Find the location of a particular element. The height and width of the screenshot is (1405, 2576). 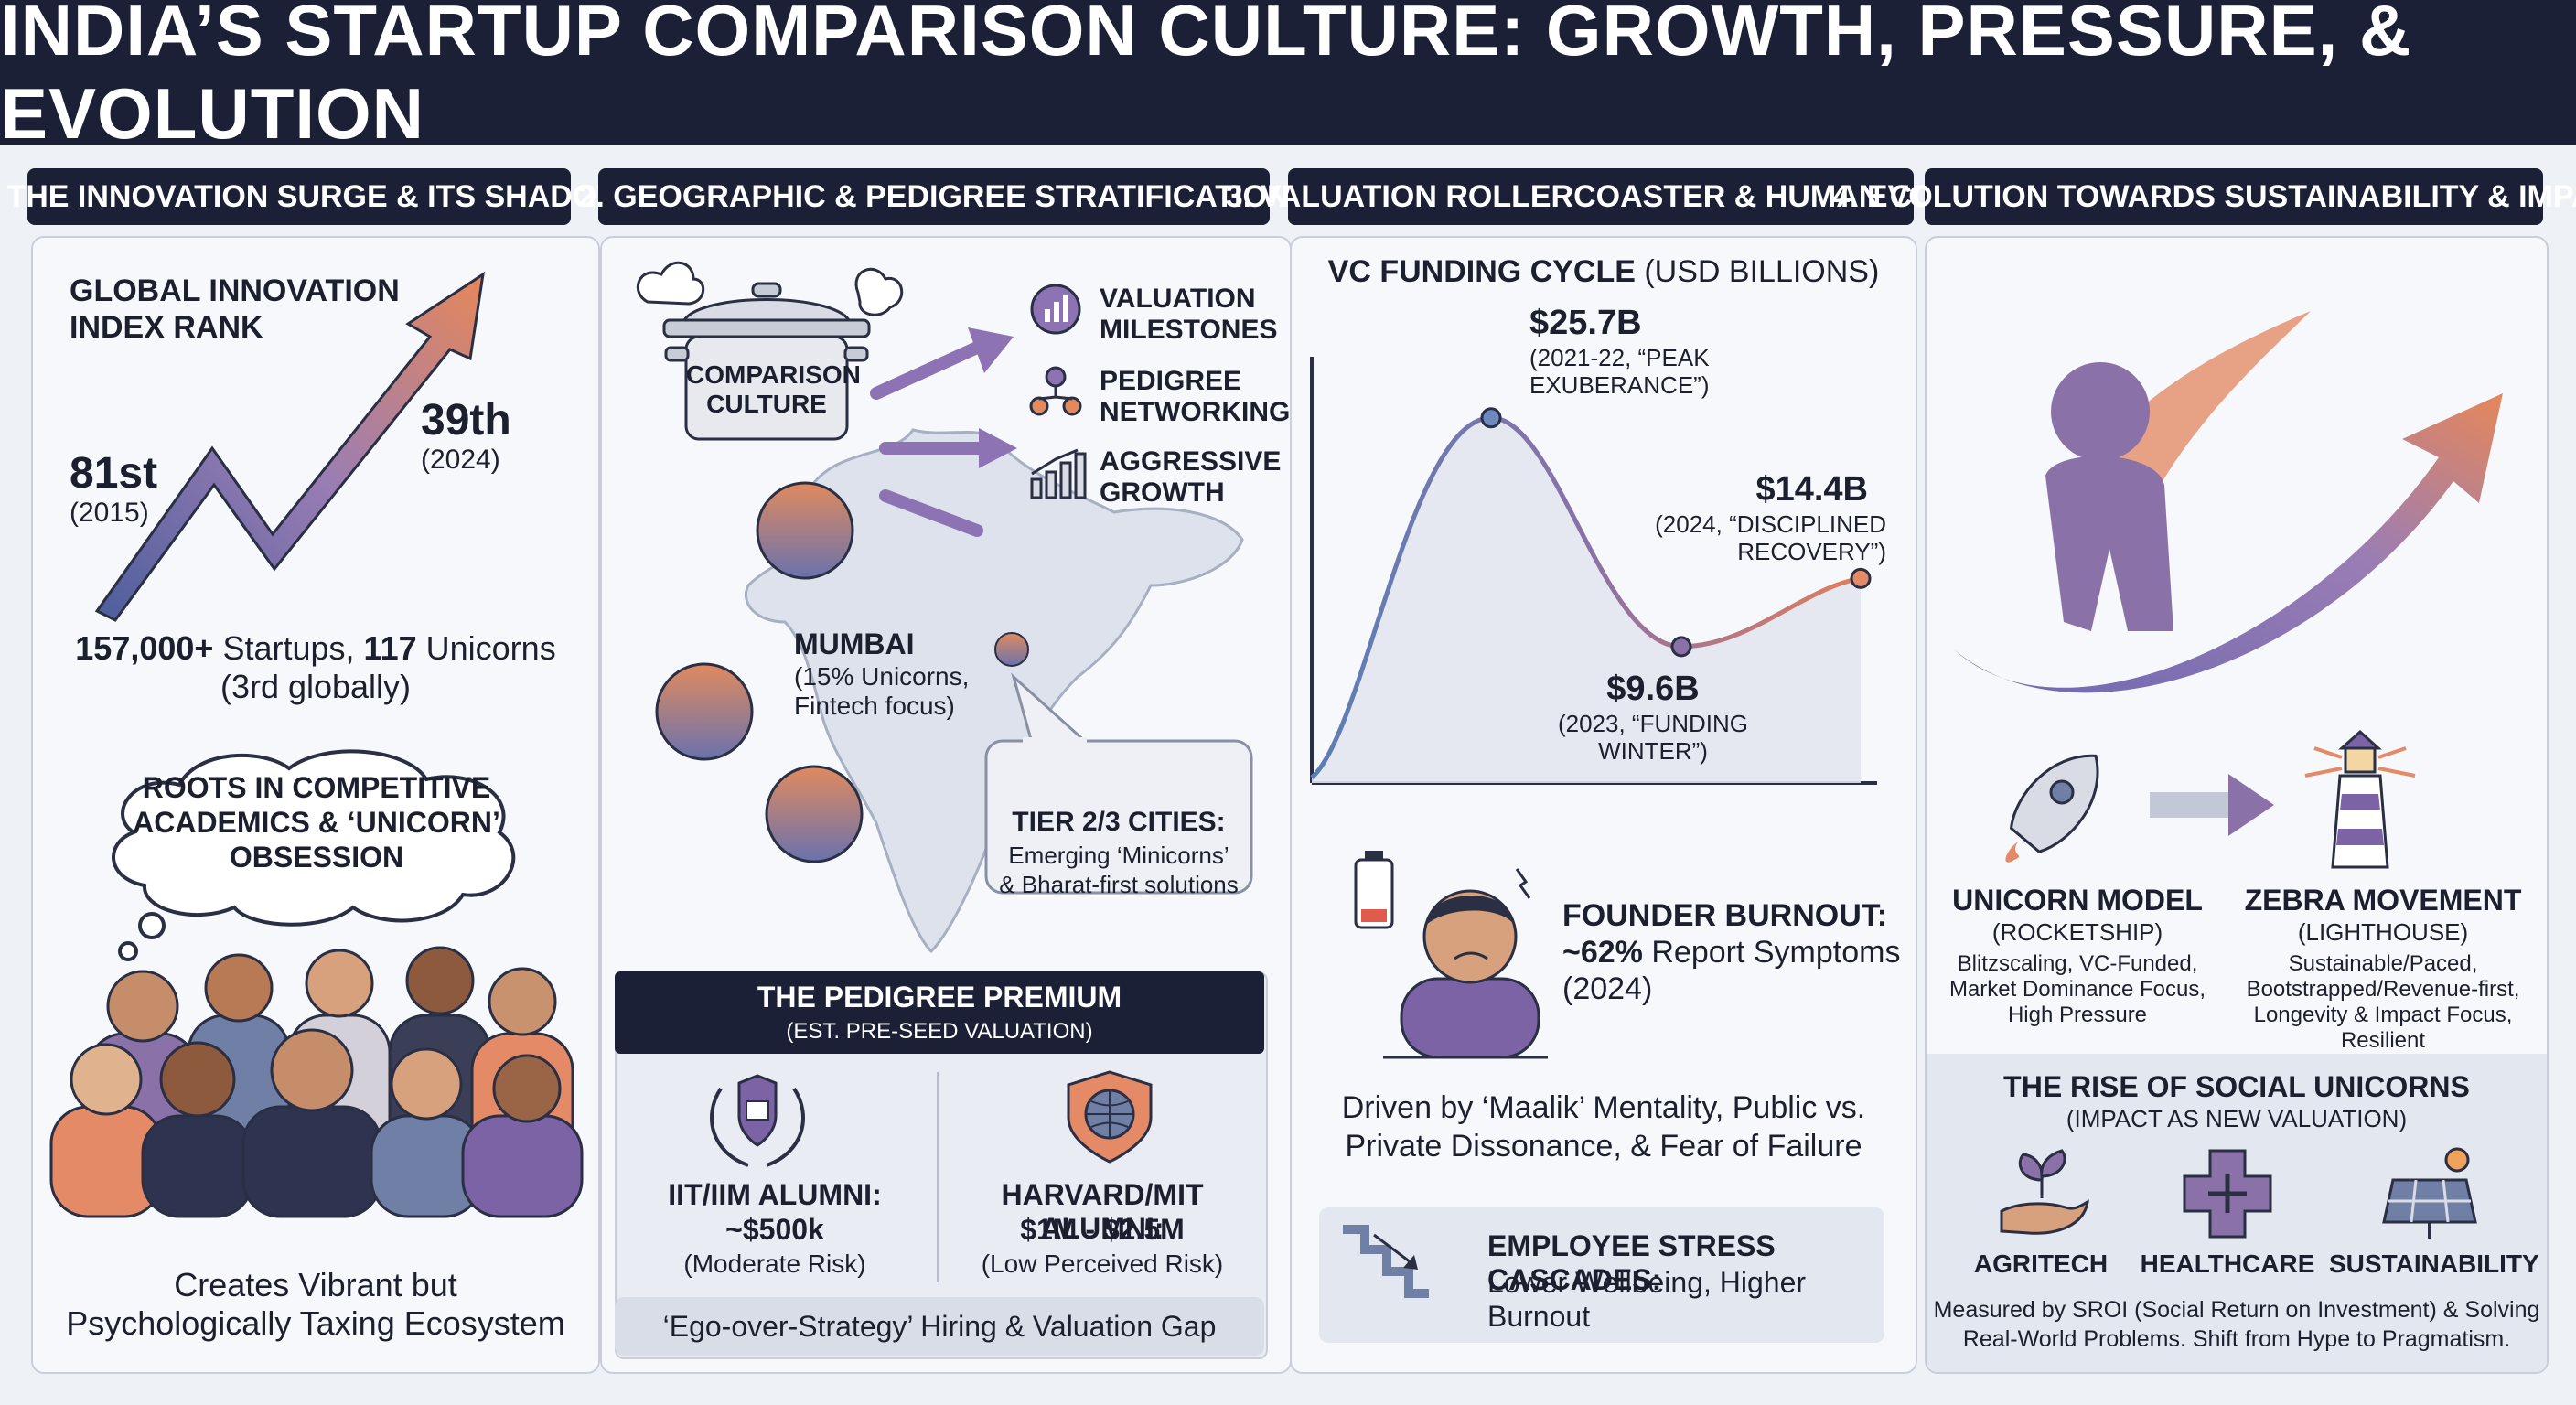

unicorn-line3: High Pressure is located at coordinates (2078, 1015).